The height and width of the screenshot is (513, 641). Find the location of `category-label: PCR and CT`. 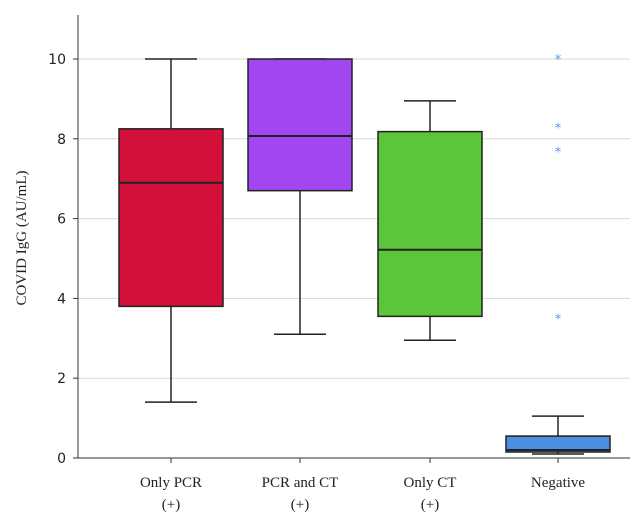

category-label: PCR and CT is located at coordinates (300, 483).